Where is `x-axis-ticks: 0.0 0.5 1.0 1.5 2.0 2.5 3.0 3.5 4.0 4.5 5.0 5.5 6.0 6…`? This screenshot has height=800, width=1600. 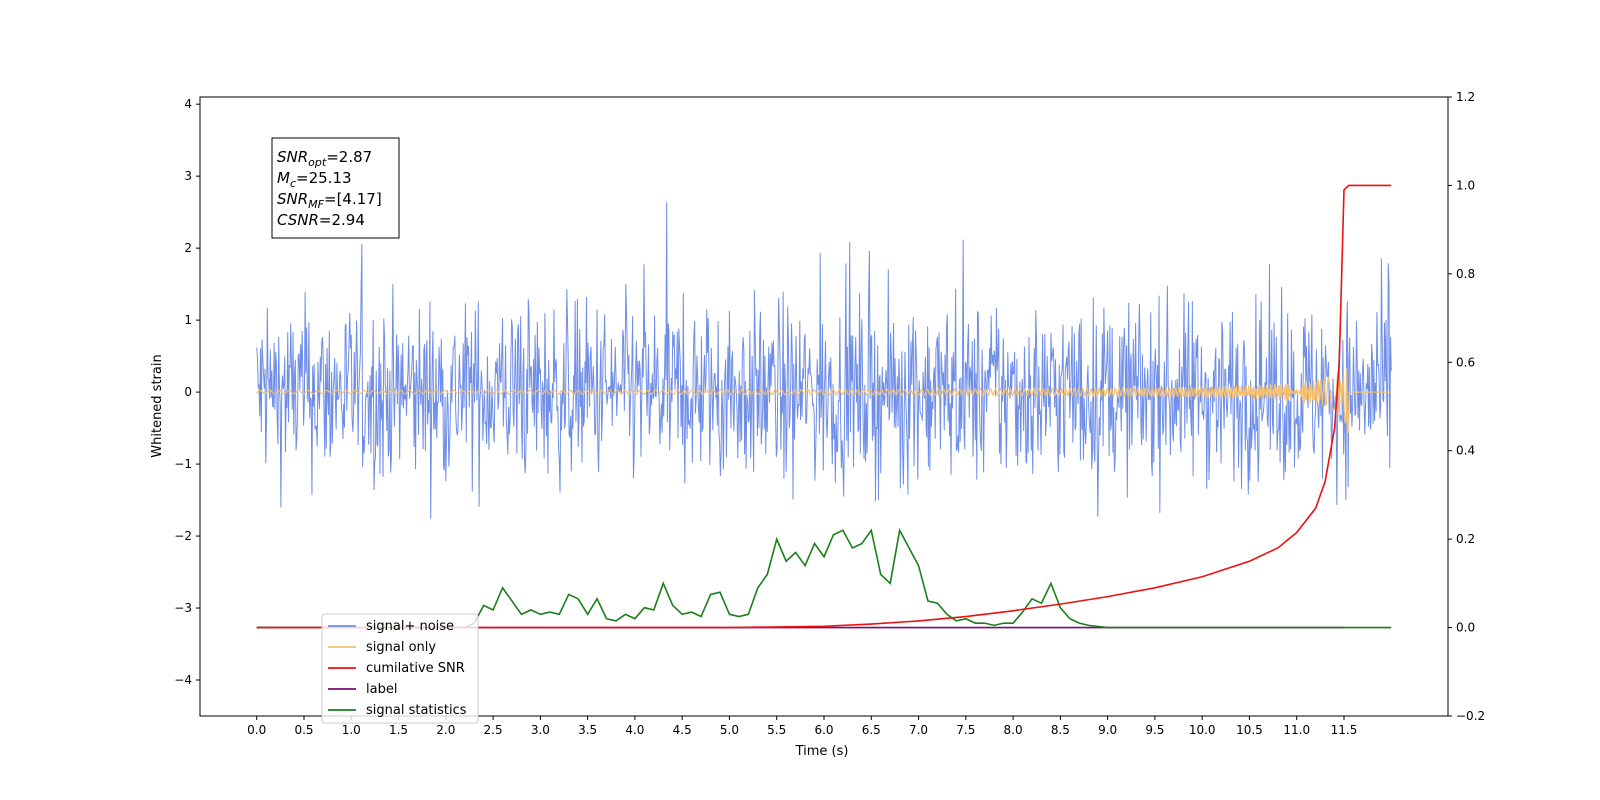
x-axis-ticks: 0.0 0.5 1.0 1.5 2.0 2.5 3.0 3.5 4.0 4.5 5.0 5.5 6.0 6… is located at coordinates (802, 726).